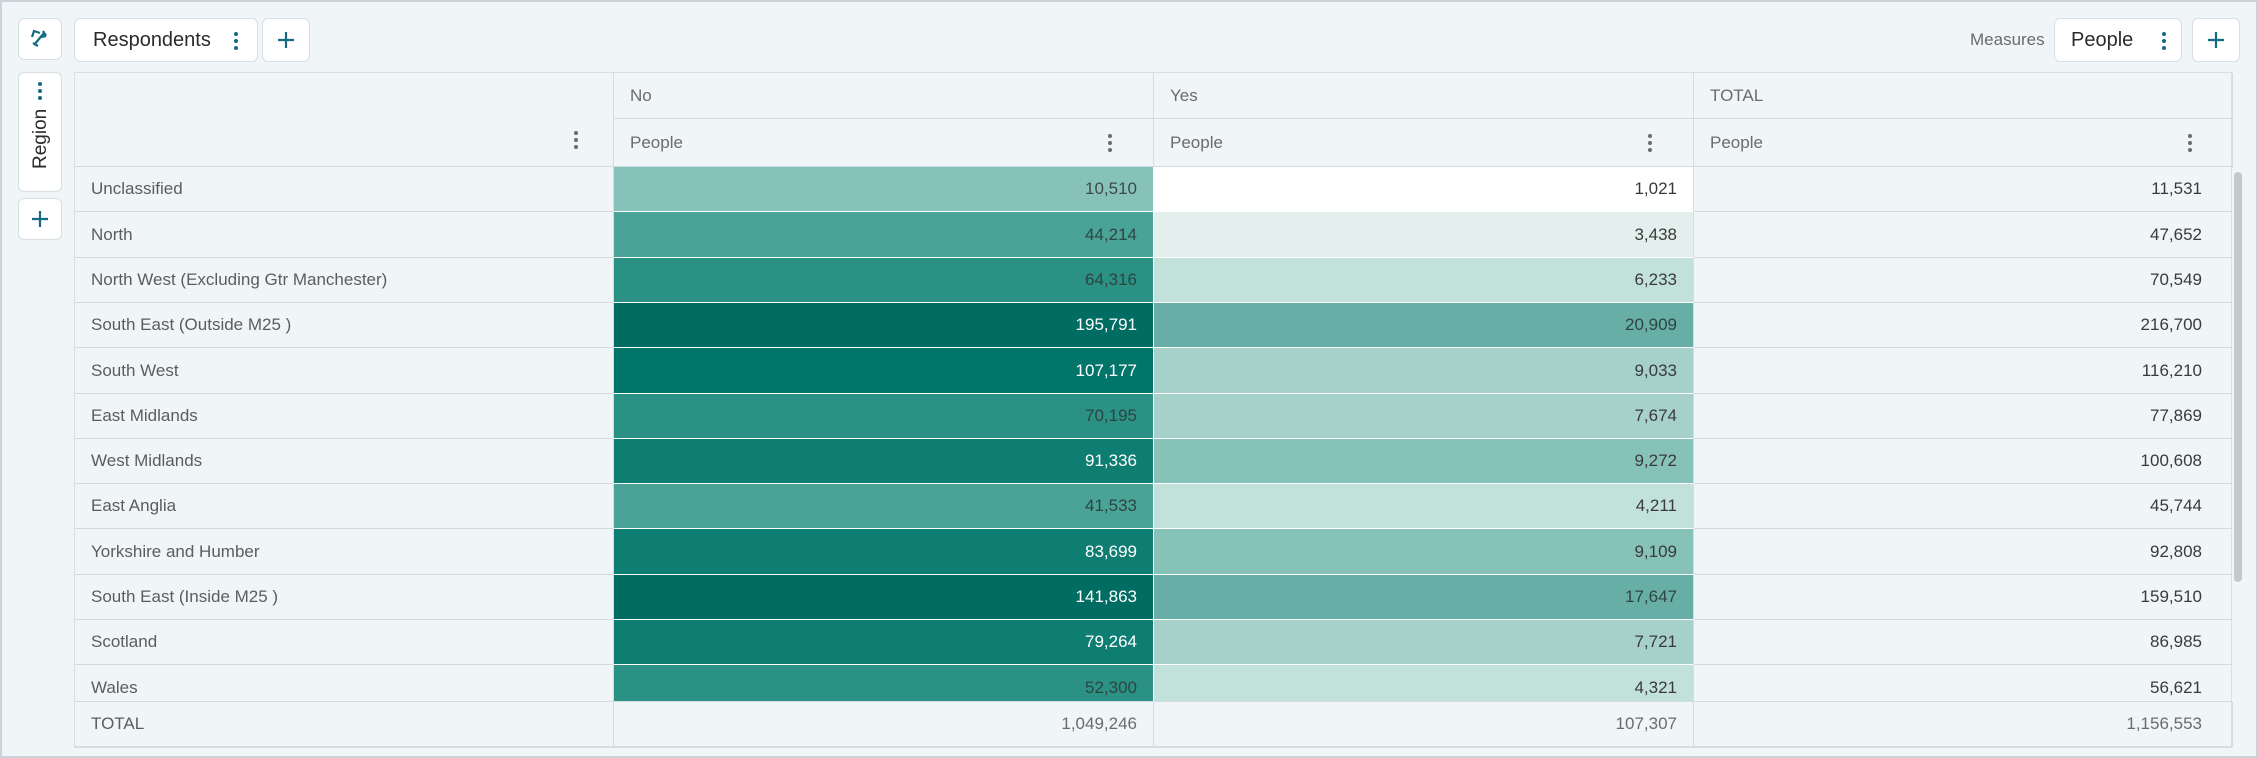 This screenshot has width=2258, height=758. I want to click on column-header-label: Yes, so click(1184, 95).